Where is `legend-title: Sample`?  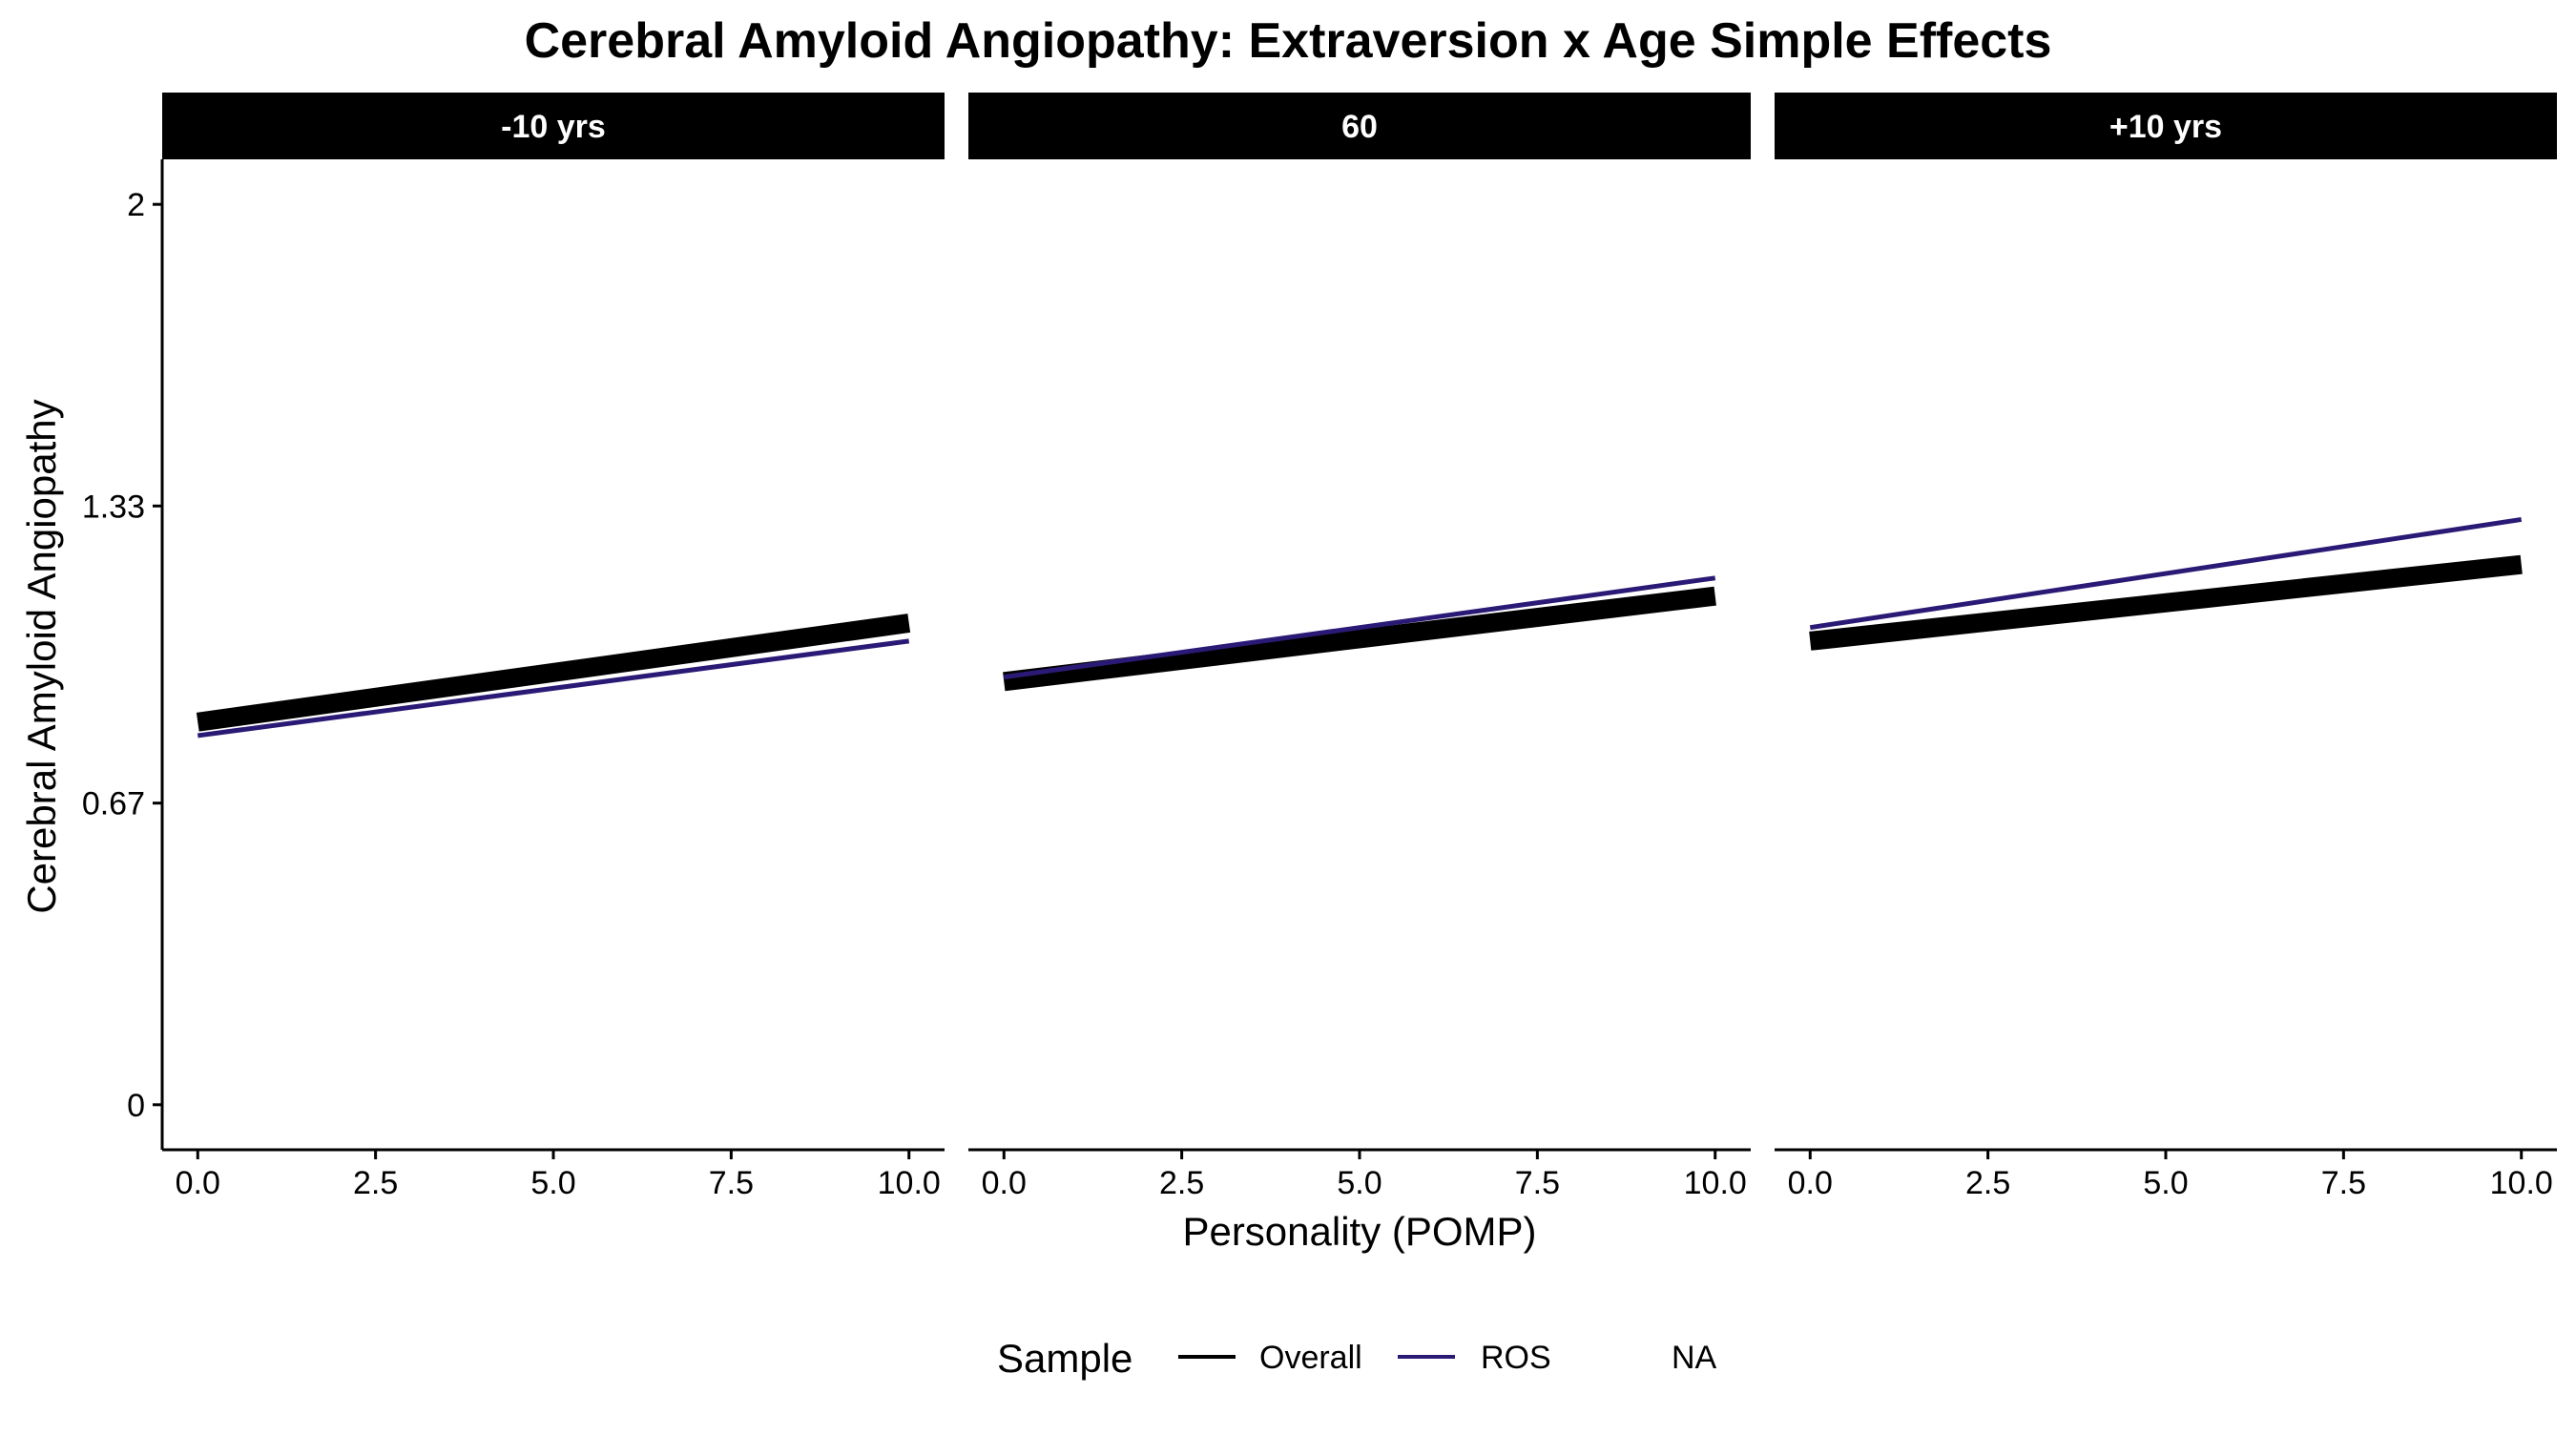
legend-title: Sample is located at coordinates (1064, 1358).